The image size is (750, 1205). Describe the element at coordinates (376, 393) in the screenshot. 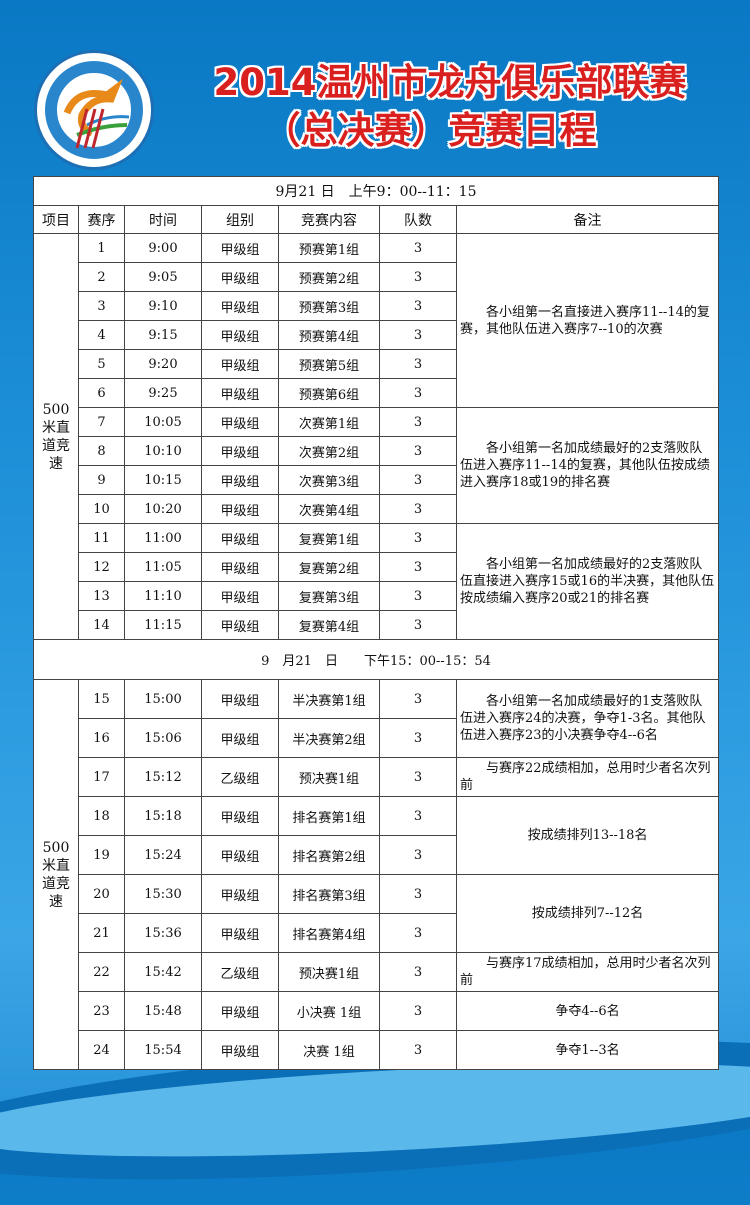

I see `table-row: 6 9:25 甲级组 预赛第6组 3` at that location.